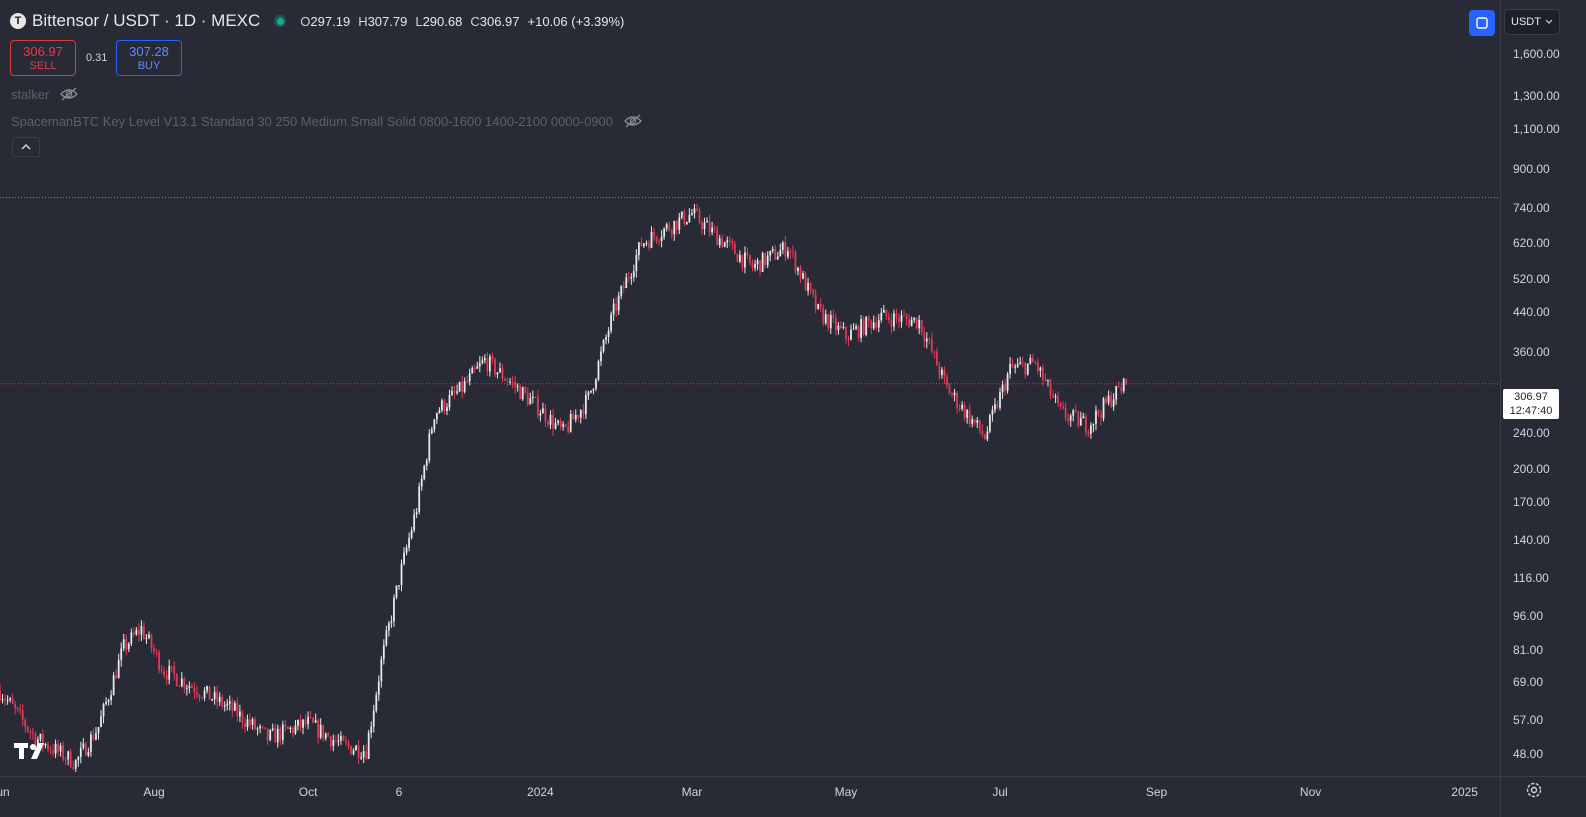  What do you see at coordinates (32, 751) in the screenshot?
I see `tradingview-logo-icon` at bounding box center [32, 751].